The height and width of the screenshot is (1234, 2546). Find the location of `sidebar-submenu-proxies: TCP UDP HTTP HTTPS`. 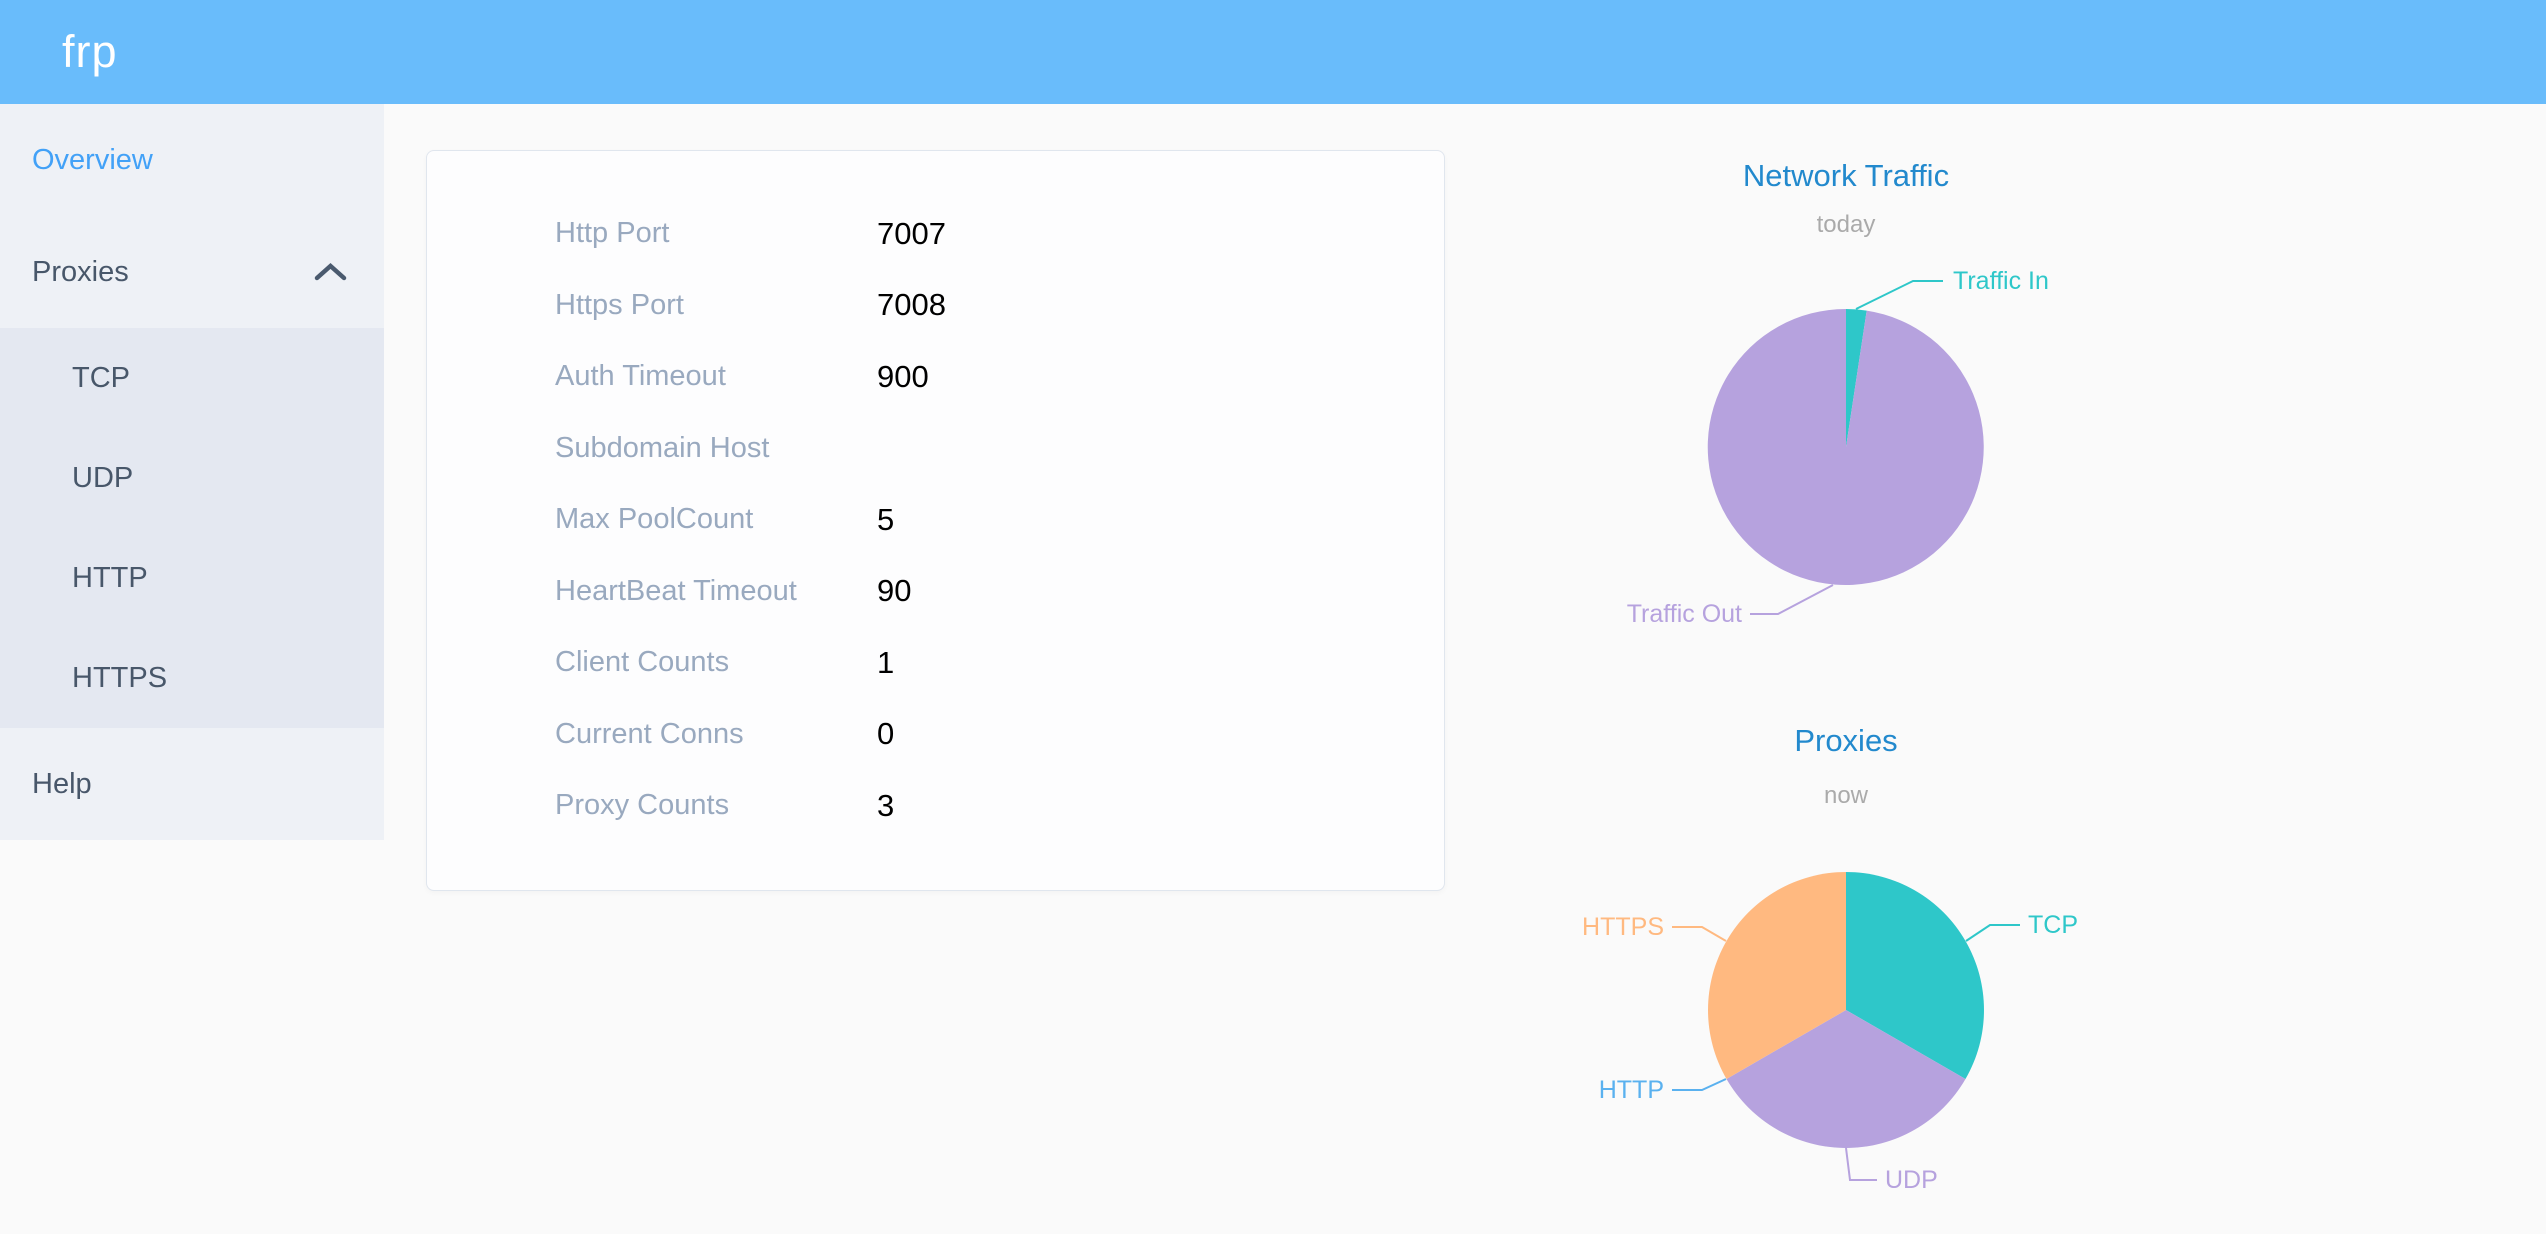

sidebar-submenu-proxies: TCP UDP HTTP HTTPS is located at coordinates (192, 528).